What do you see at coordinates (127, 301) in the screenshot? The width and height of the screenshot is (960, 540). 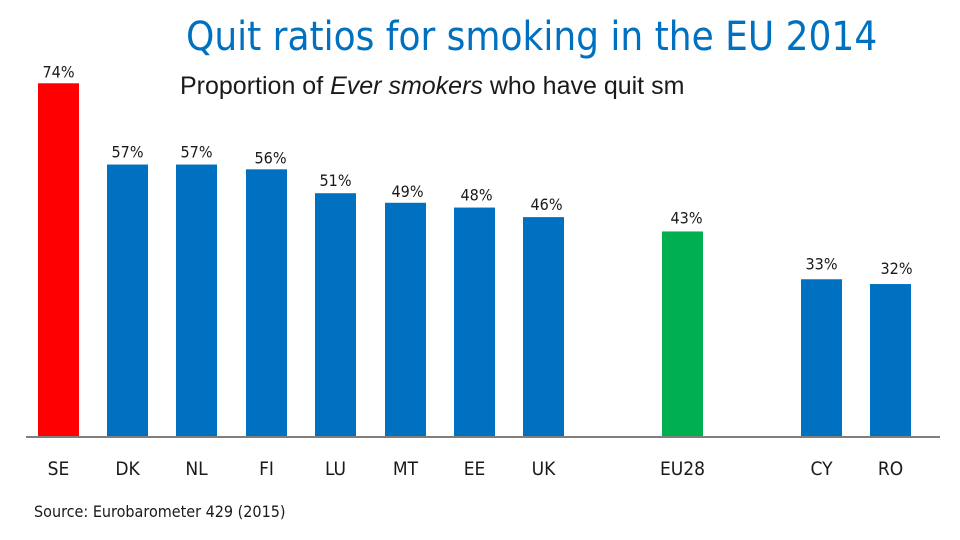 I see `bar-dk` at bounding box center [127, 301].